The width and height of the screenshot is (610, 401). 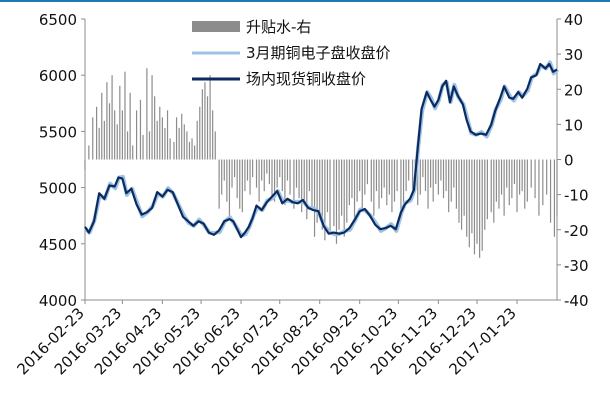 I want to click on top-rule, so click(x=305, y=1).